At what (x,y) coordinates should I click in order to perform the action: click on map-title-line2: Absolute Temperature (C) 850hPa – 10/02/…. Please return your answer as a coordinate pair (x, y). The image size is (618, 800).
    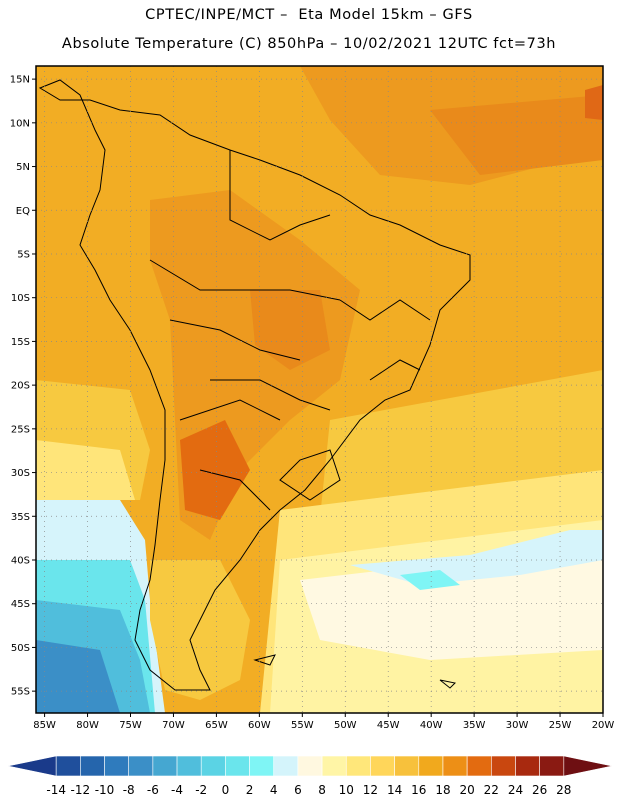
    Looking at the image, I should click on (309, 44).